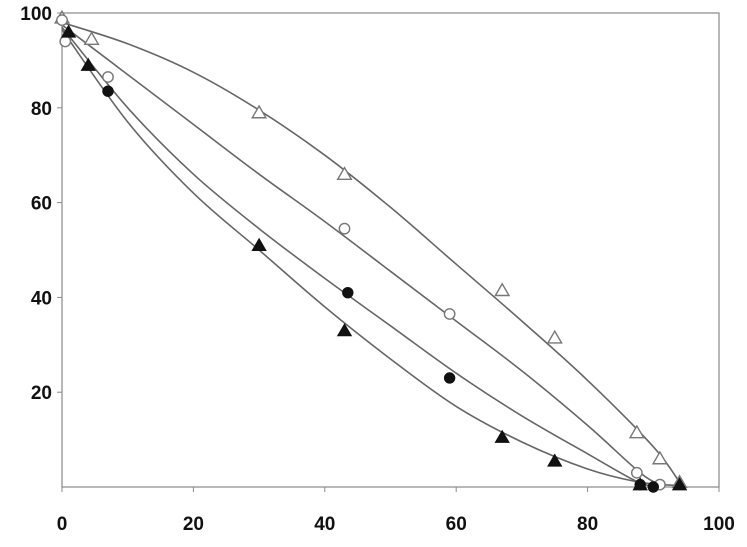 The height and width of the screenshot is (547, 747). I want to click on x-tick-label: 40, so click(324, 524).